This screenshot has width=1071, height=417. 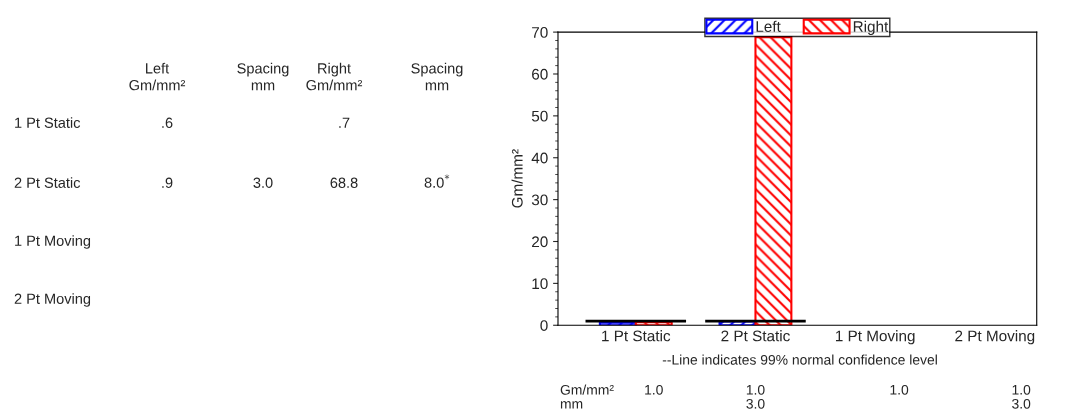 I want to click on x-tick-label: 2 Pt Static, so click(x=755, y=336).